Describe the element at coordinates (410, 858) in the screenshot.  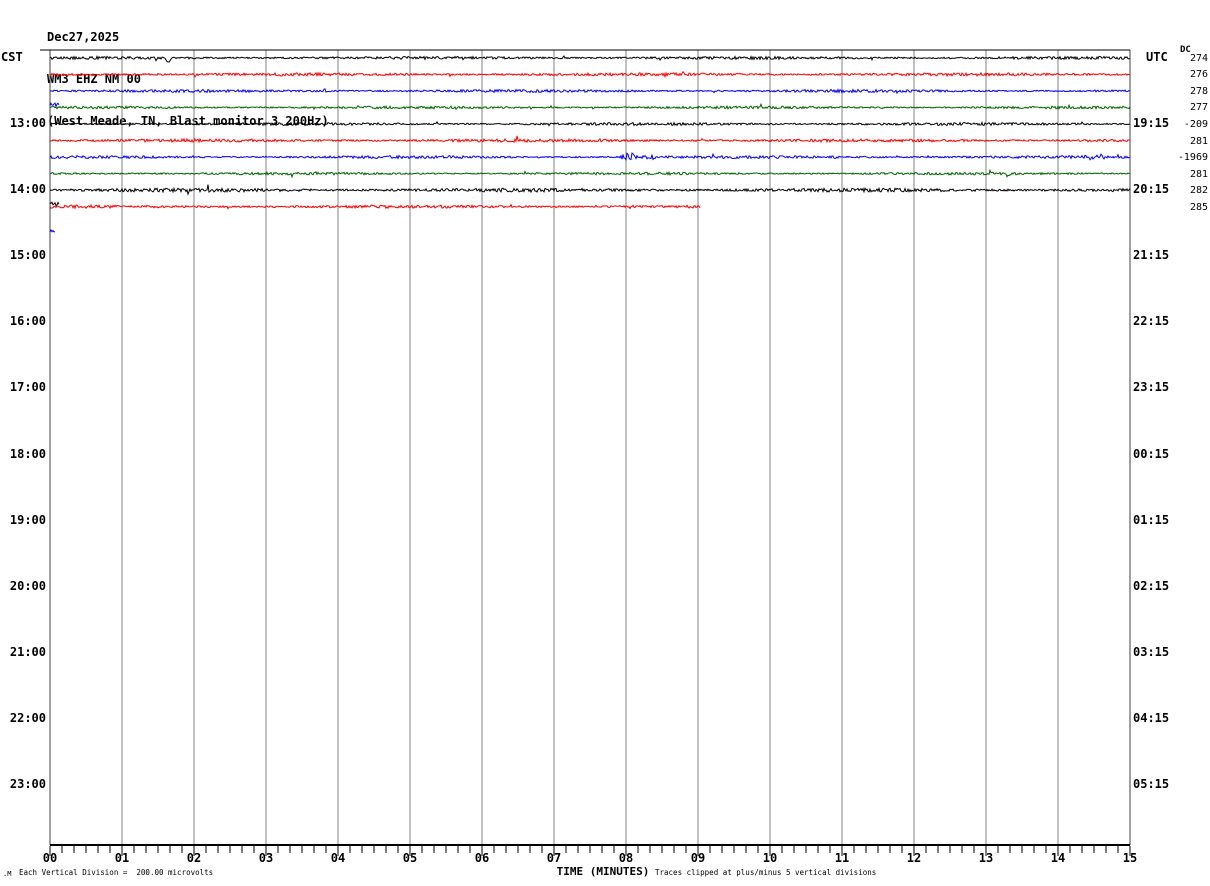
I see `minute-label: 05` at that location.